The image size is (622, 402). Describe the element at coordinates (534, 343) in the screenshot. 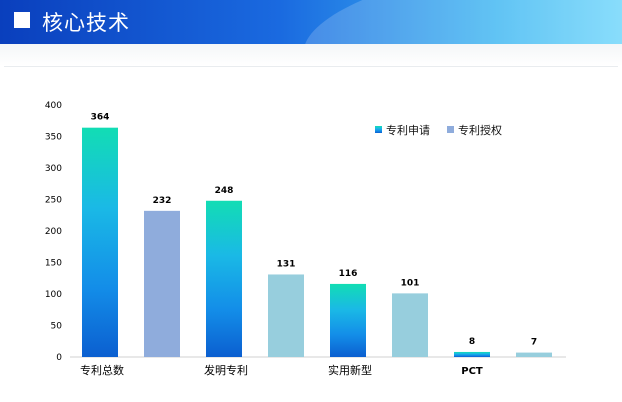

I see `data-label: 7` at that location.